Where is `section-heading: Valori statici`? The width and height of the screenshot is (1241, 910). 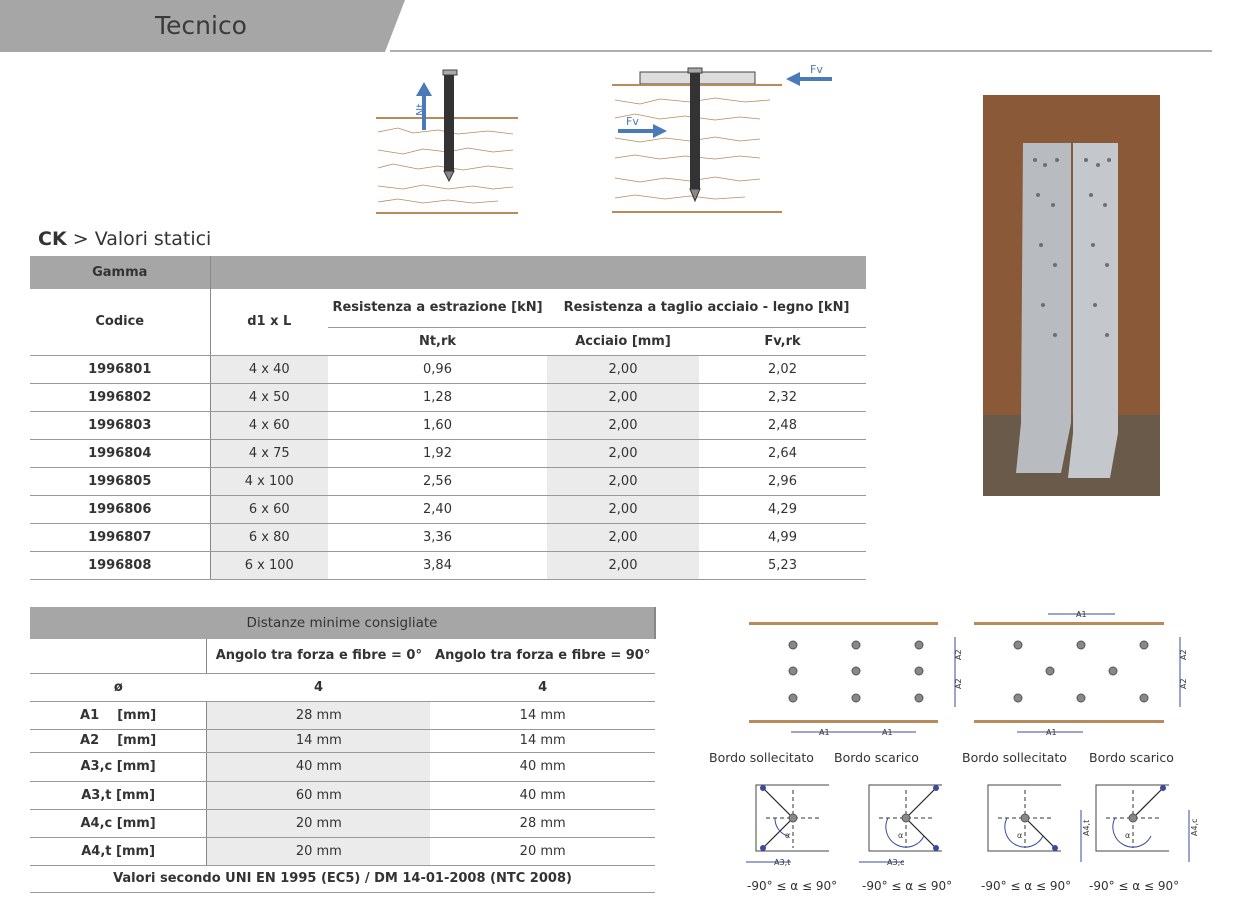
section-heading: Valori statici is located at coordinates (153, 239).